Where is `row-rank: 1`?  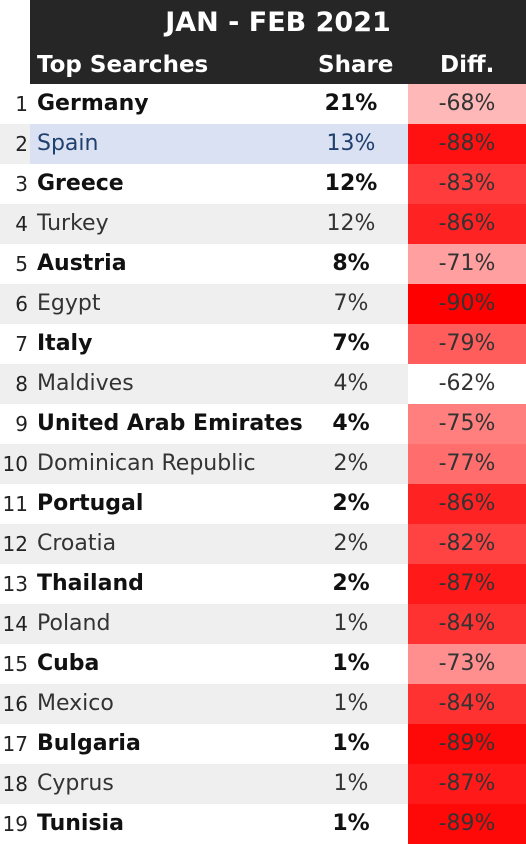
row-rank: 1 is located at coordinates (21, 104).